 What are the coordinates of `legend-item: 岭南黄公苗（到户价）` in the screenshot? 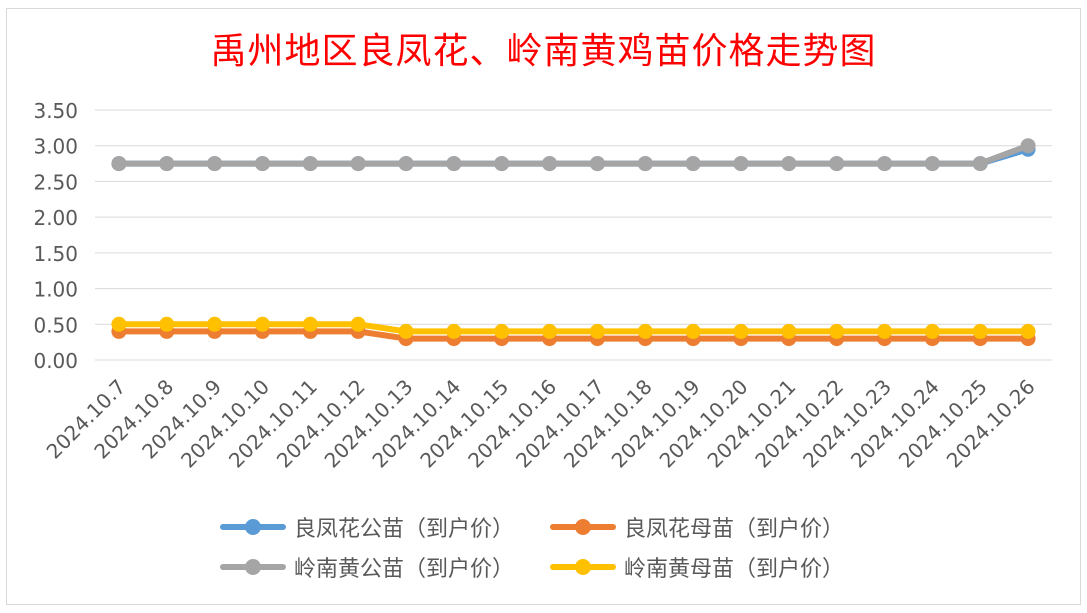 It's located at (367, 567).